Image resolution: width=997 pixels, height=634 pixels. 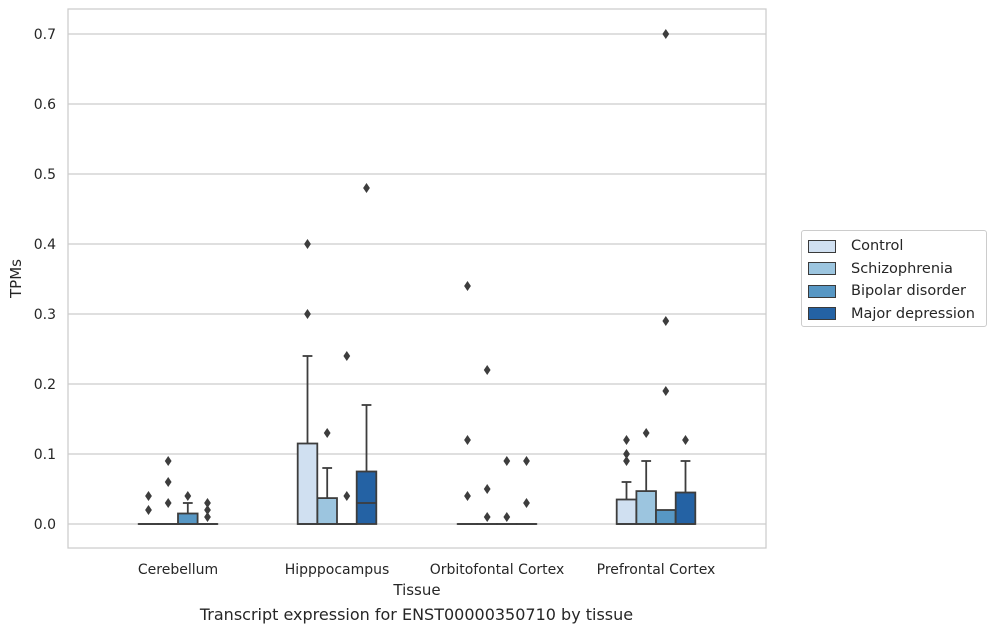 I want to click on legend-item: Schizophrenia, so click(x=897, y=269).